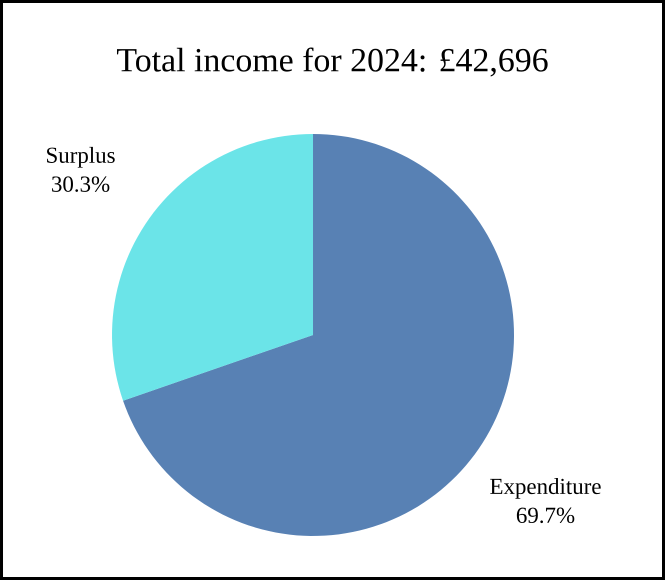 Image resolution: width=665 pixels, height=580 pixels. Describe the element at coordinates (545, 516) in the screenshot. I see `data-label: 69.7%` at that location.